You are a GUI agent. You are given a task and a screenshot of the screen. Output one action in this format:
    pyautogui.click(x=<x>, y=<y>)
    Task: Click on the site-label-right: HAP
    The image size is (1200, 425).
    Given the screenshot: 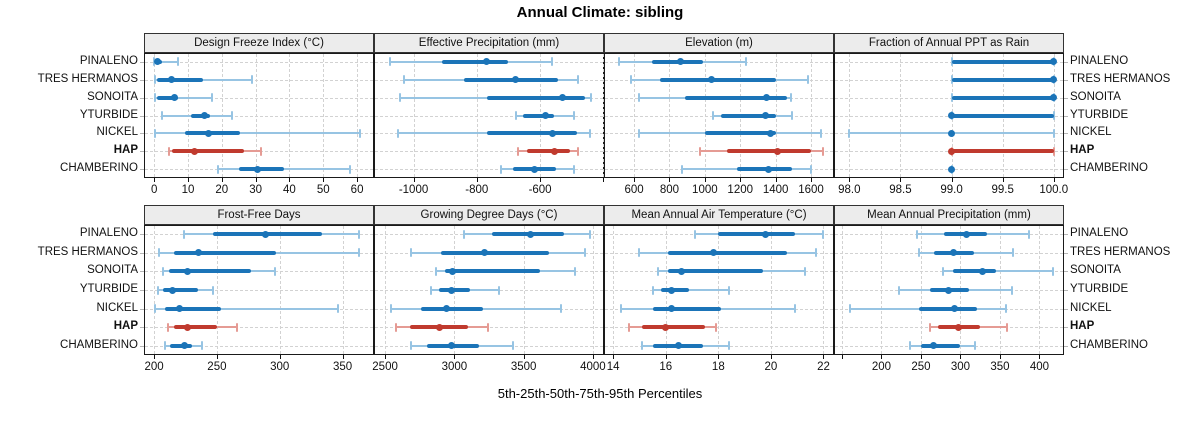 What is the action you would take?
    pyautogui.click(x=1082, y=326)
    